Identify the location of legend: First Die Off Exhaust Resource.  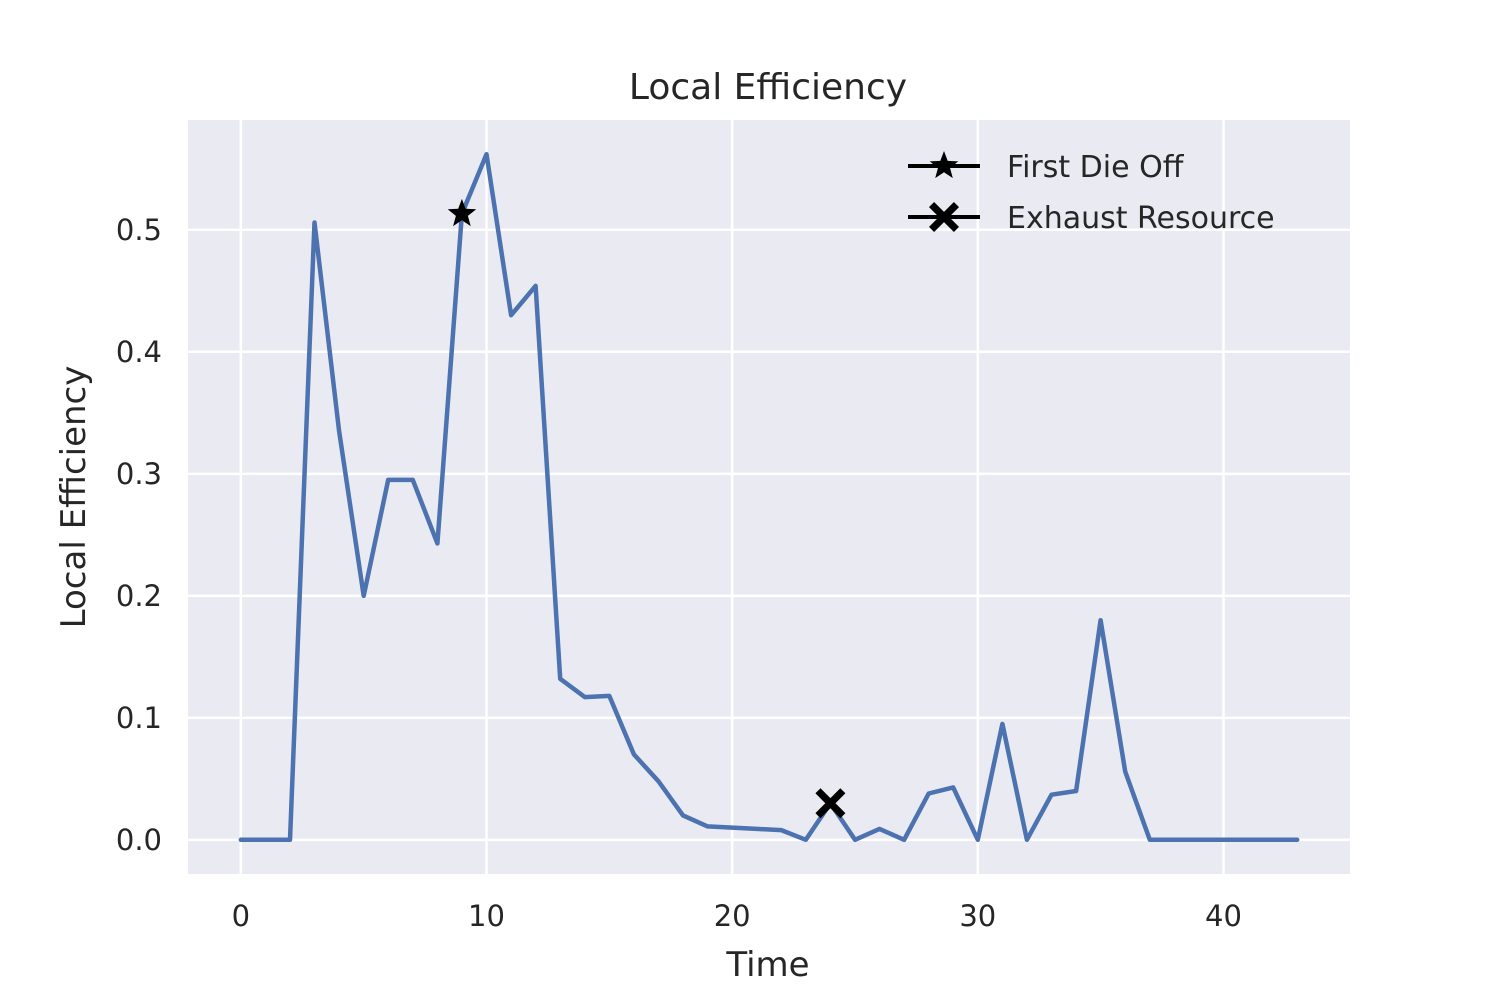
(1091, 193).